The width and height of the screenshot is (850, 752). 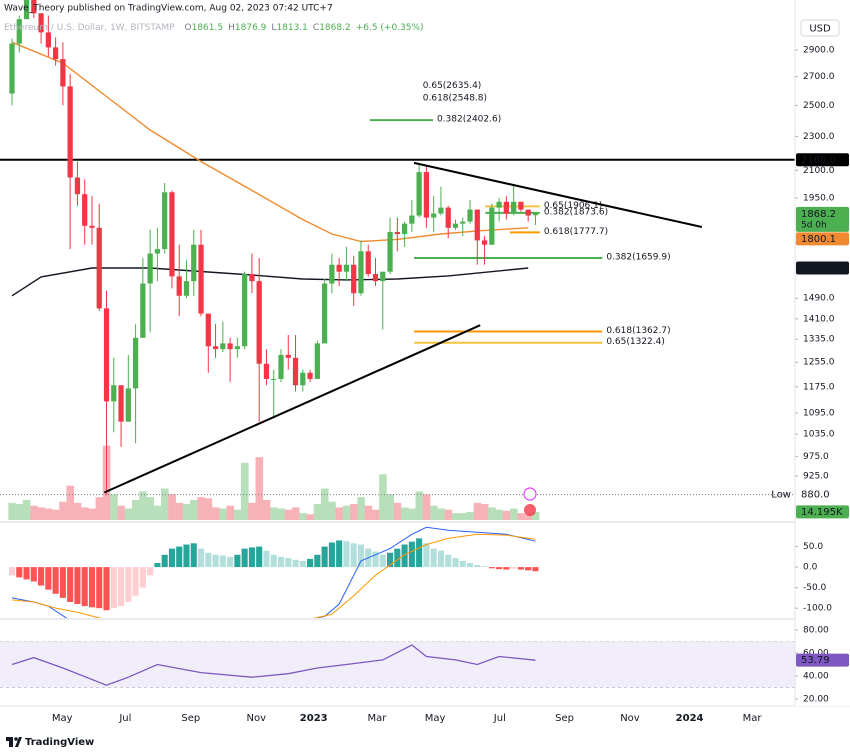 I want to click on legend-ohlc-label: C, so click(x=316, y=28).